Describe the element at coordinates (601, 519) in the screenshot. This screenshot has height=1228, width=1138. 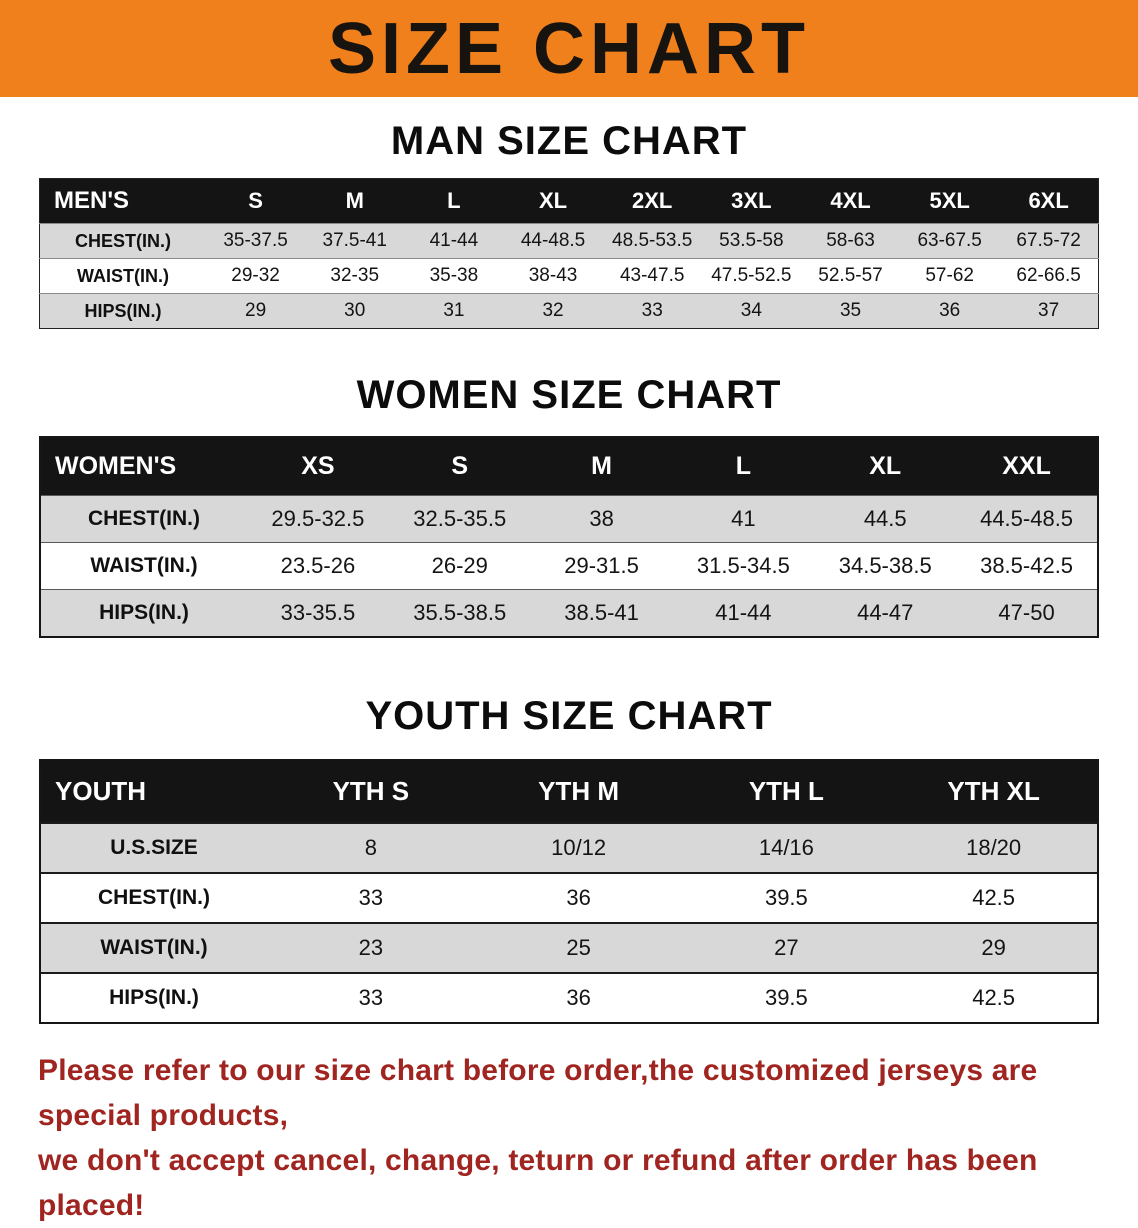
I see `table-cell: 38` at that location.